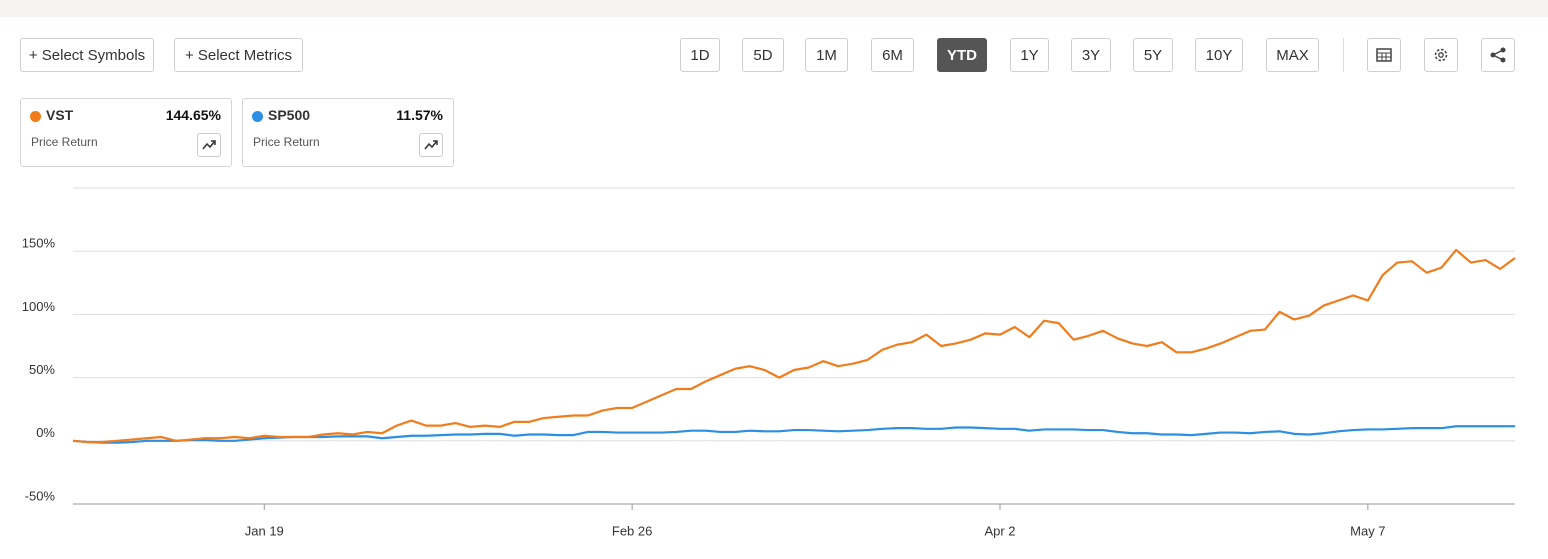 This screenshot has height=559, width=1548. Describe the element at coordinates (1153, 55) in the screenshot. I see `period-button: 5Y` at that location.